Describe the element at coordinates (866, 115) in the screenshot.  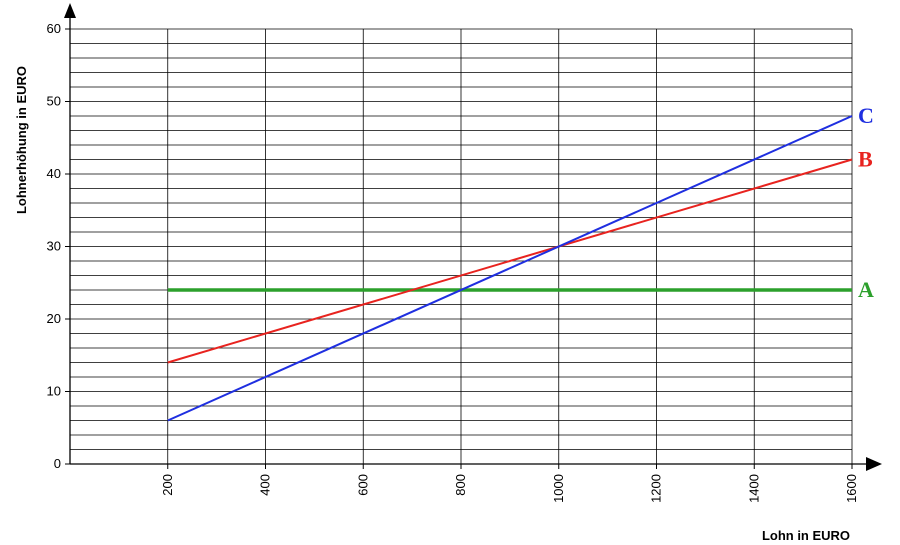
I see `series-label-c: C` at that location.